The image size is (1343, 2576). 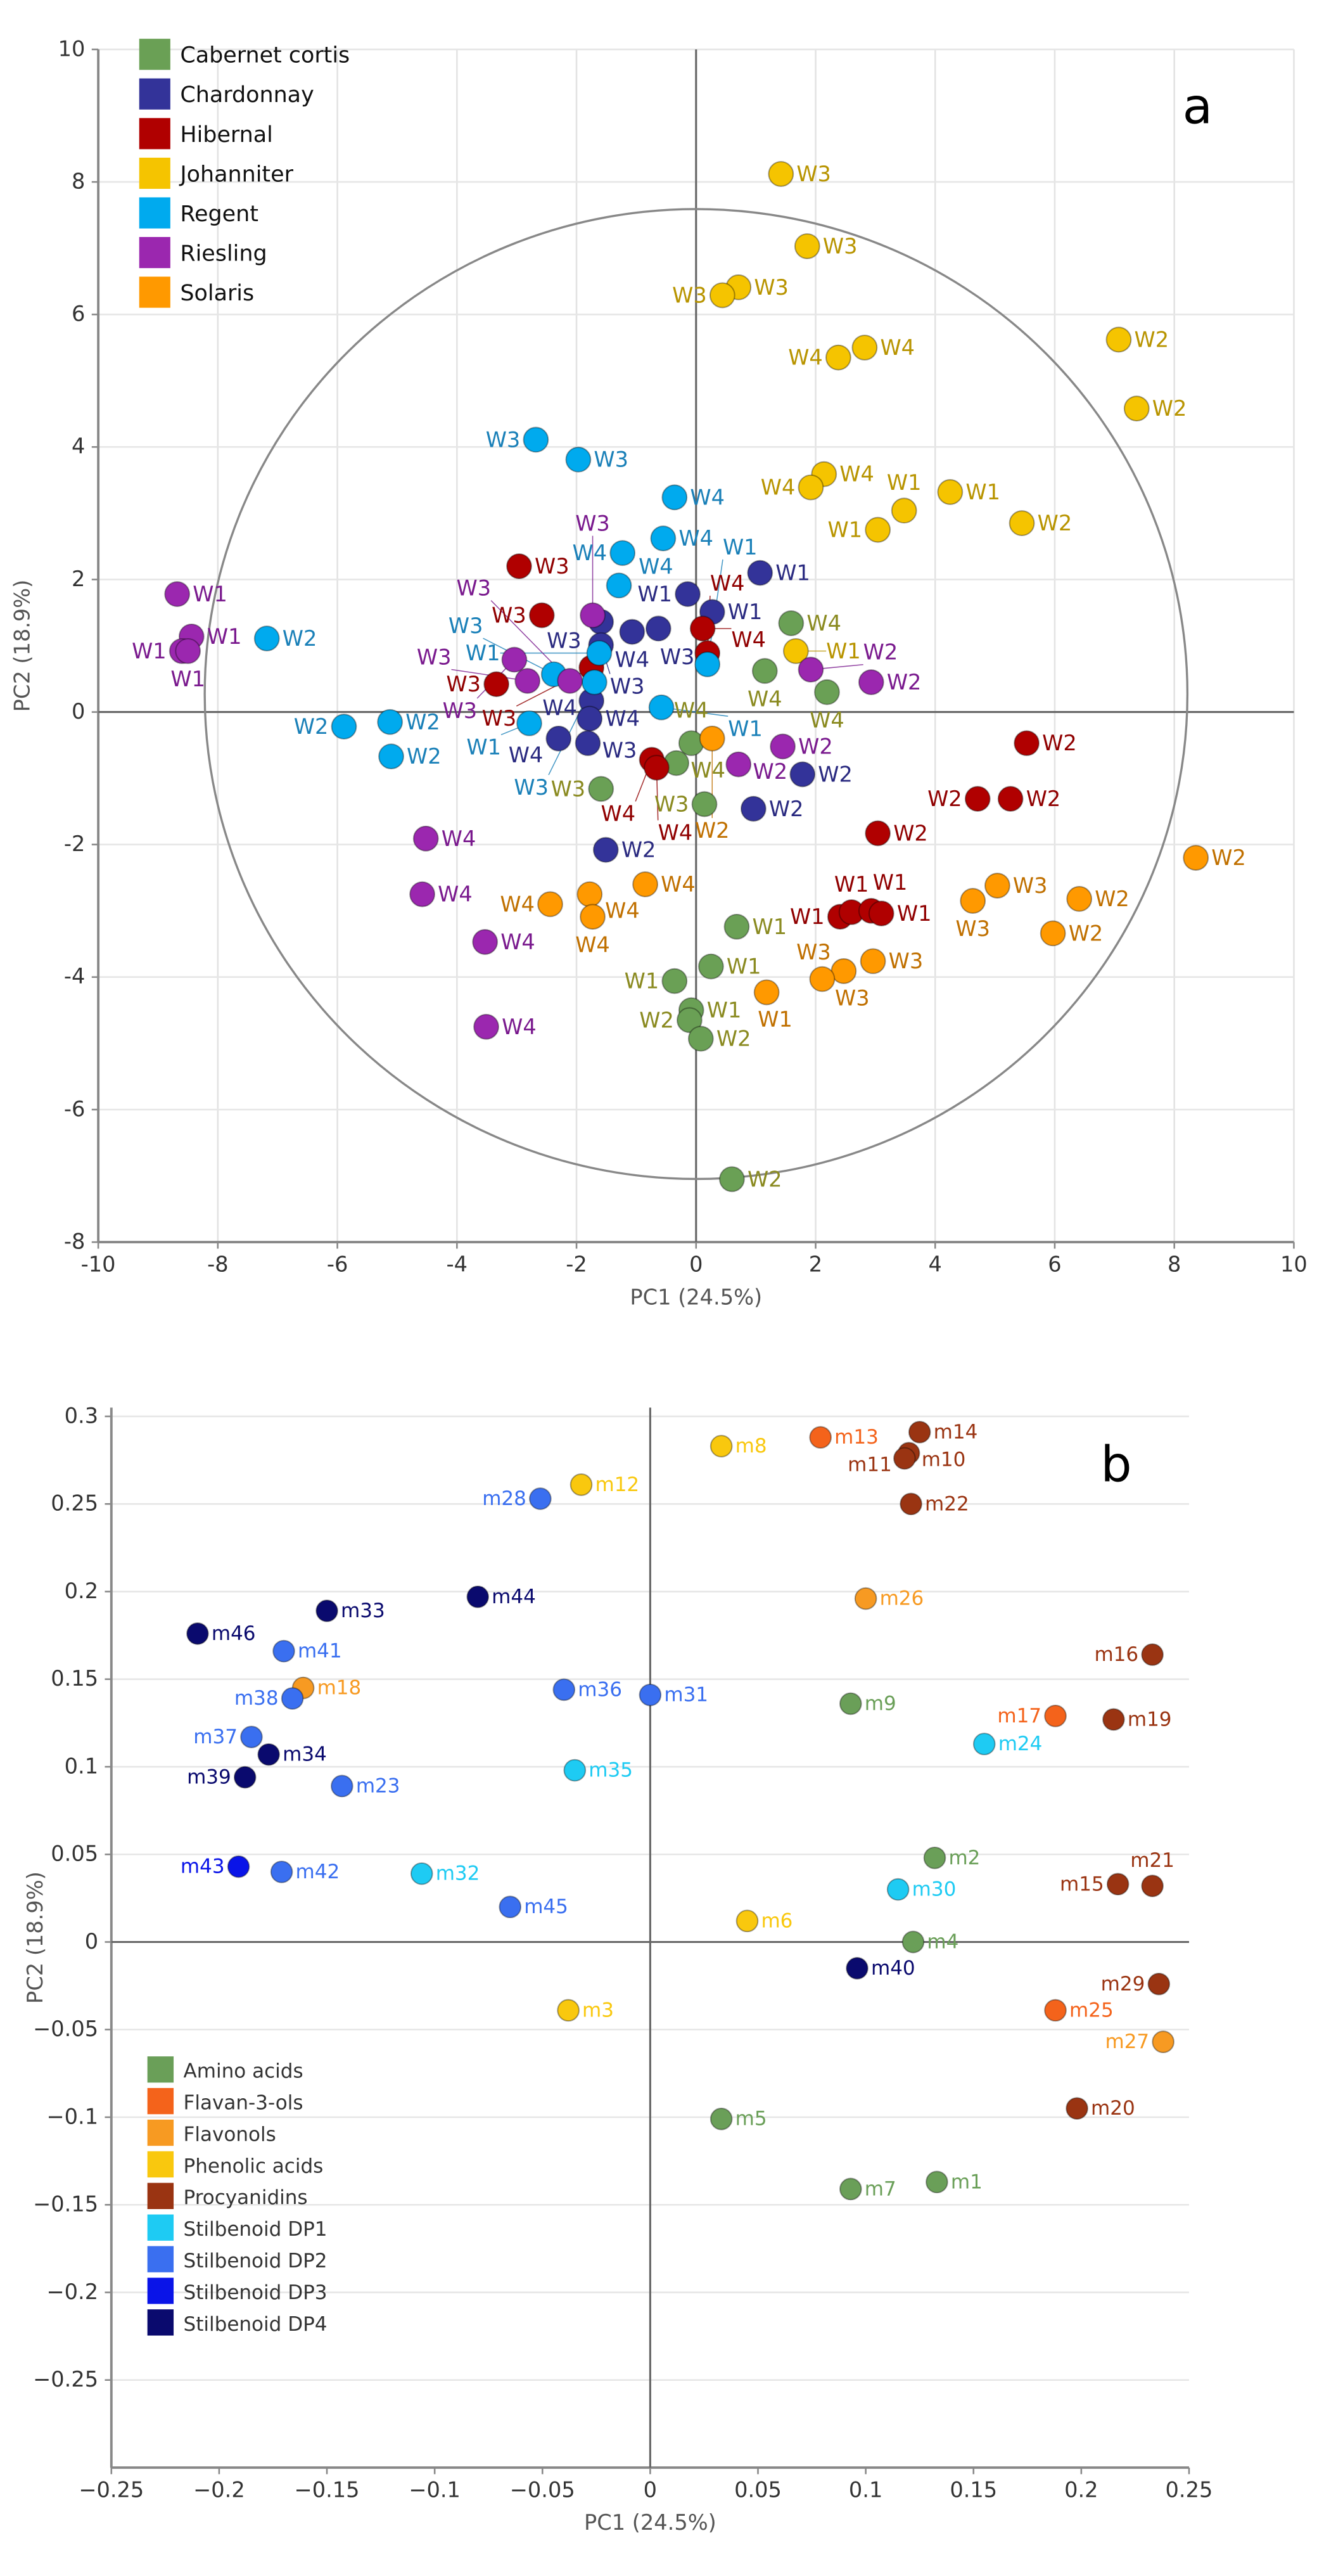 What do you see at coordinates (1032, 1770) in the screenshot?
I see `series-procyanidins` at bounding box center [1032, 1770].